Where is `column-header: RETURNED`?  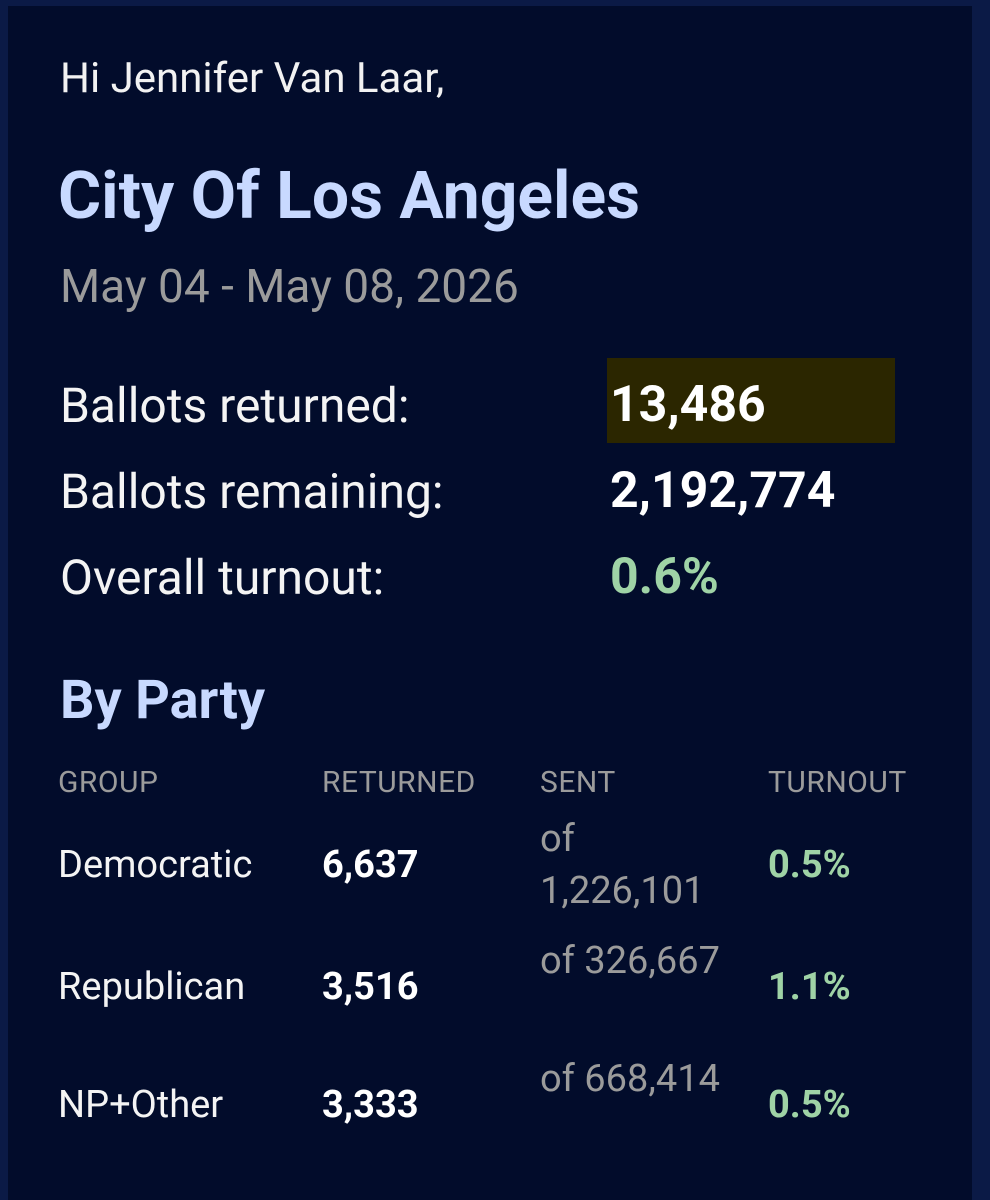 column-header: RETURNED is located at coordinates (399, 782).